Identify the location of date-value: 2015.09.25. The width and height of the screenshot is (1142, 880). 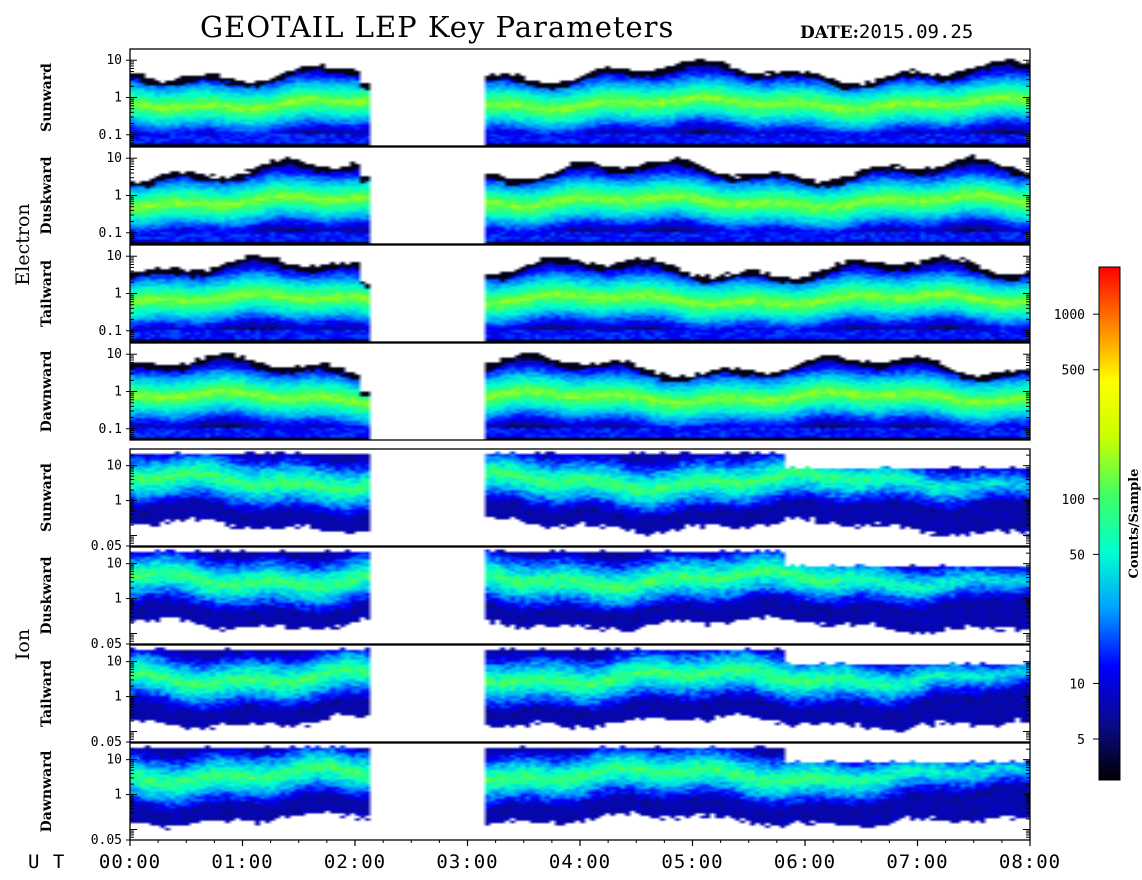
(916, 32).